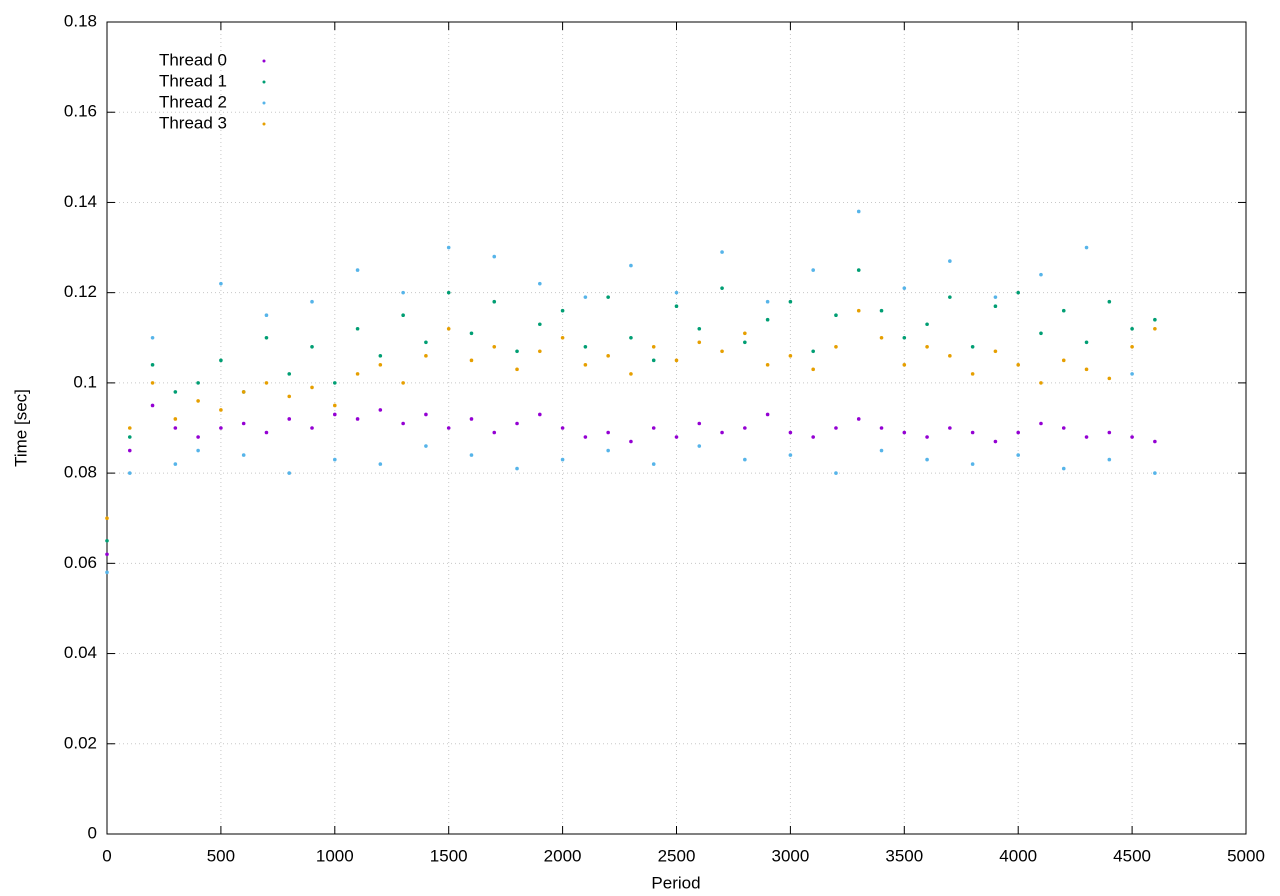 The height and width of the screenshot is (896, 1280). Describe the element at coordinates (80, 652) in the screenshot. I see `y-tick-label: 0.04` at that location.